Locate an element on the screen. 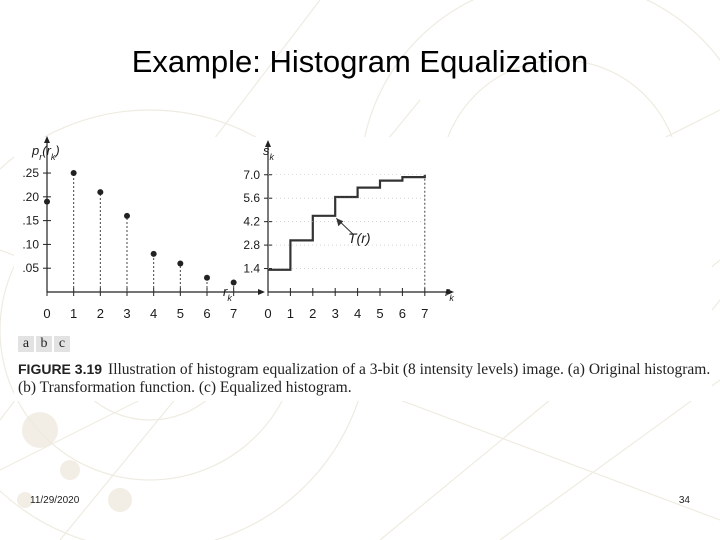  transformation-marks is located at coordinates (347, 233).